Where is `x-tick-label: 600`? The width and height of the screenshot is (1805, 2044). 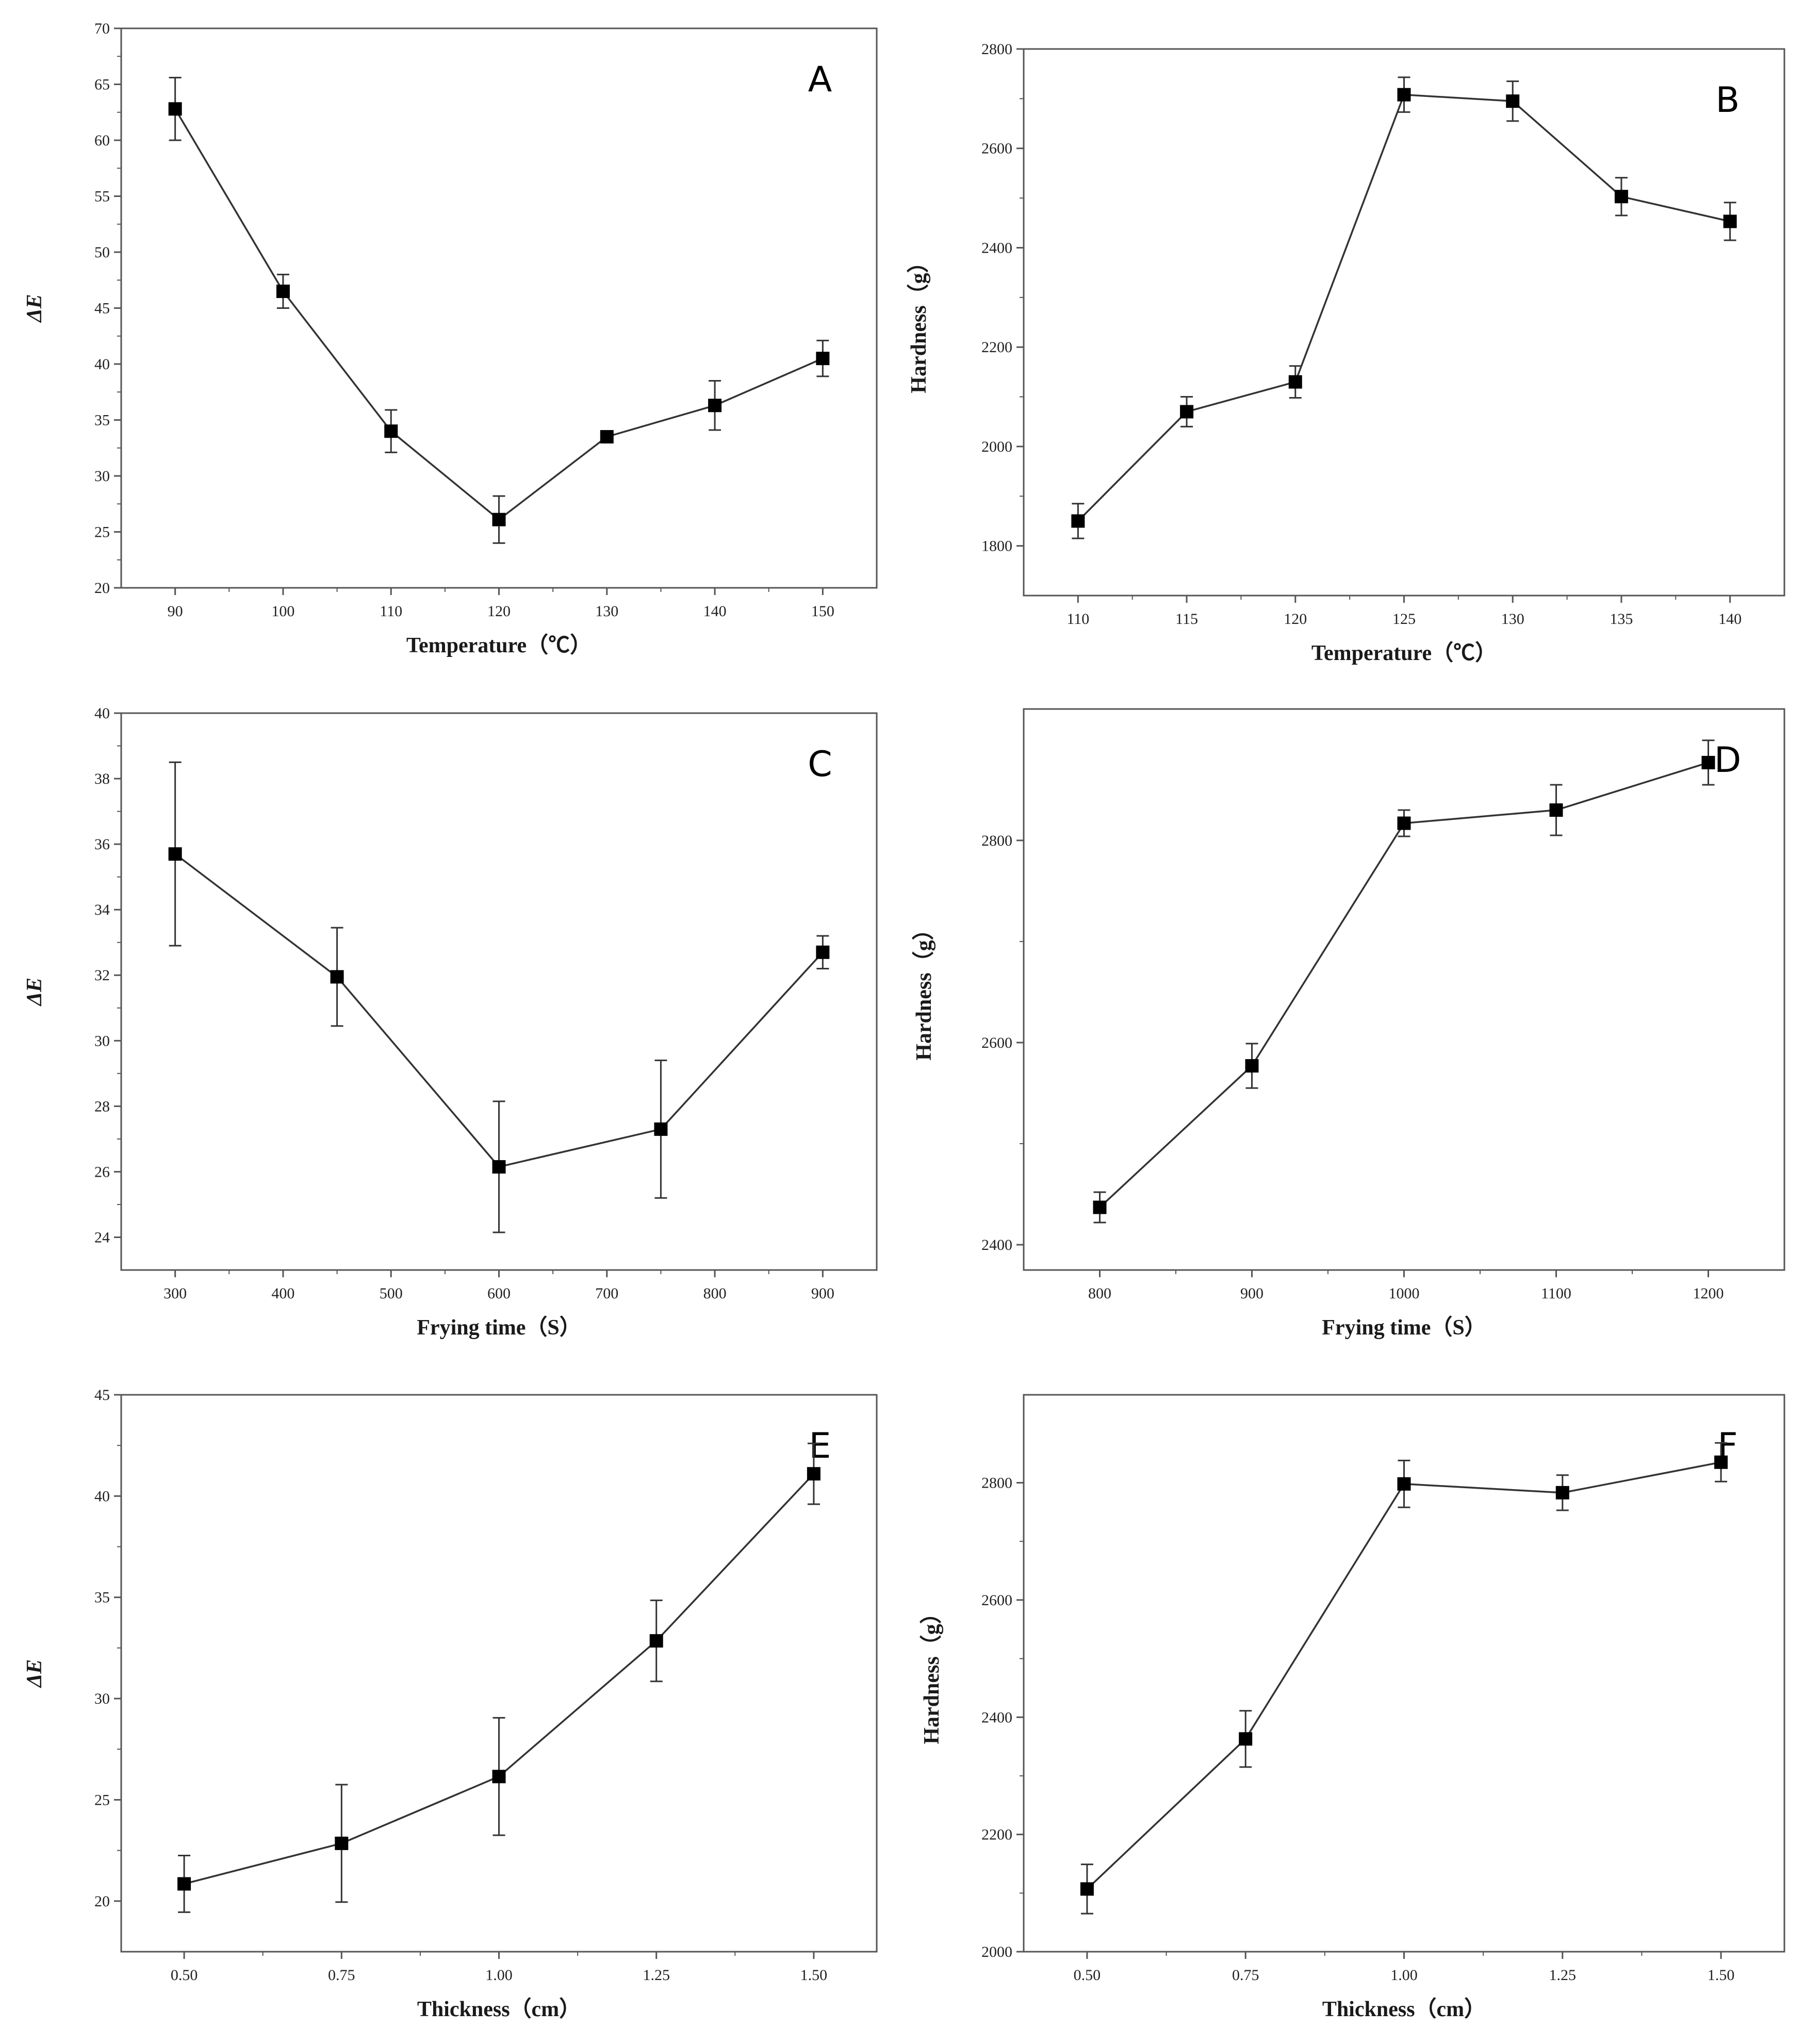
x-tick-label: 600 is located at coordinates (499, 1293).